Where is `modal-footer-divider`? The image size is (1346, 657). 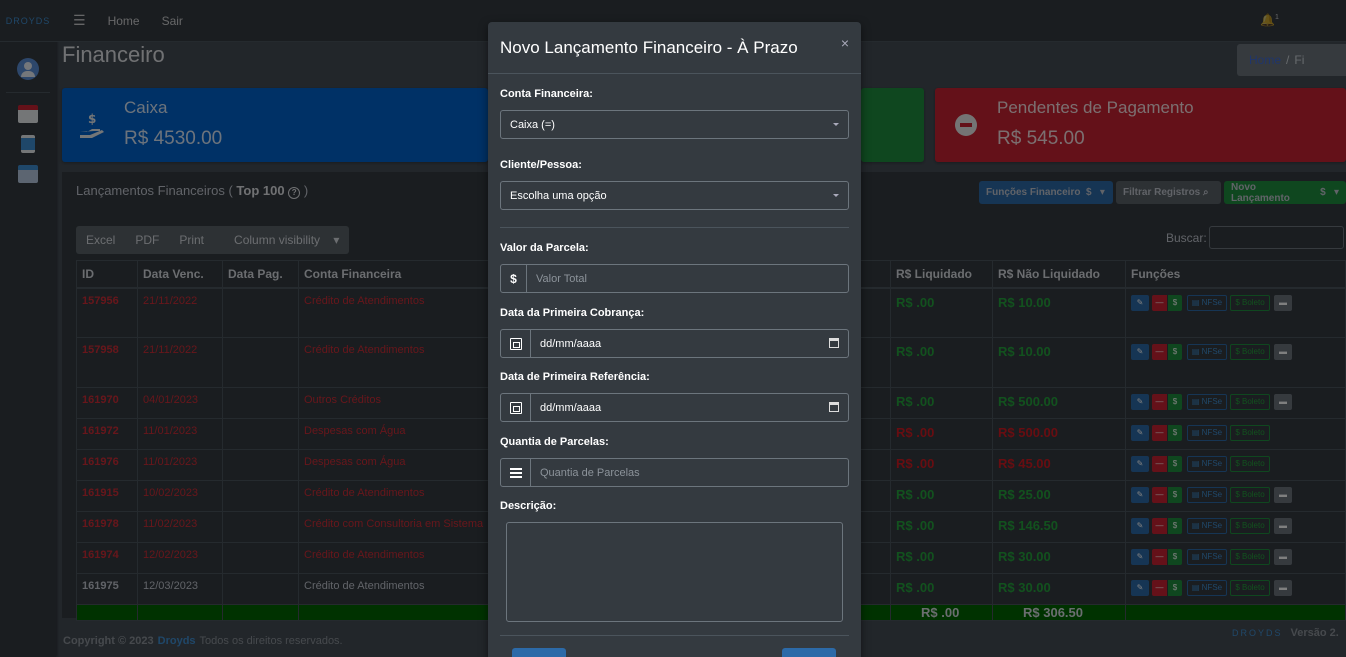 modal-footer-divider is located at coordinates (674, 635).